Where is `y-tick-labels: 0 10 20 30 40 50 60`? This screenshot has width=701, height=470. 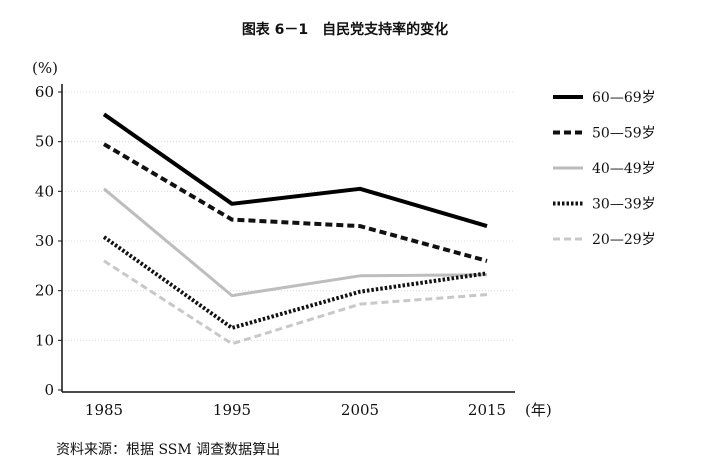
y-tick-labels: 0 10 20 30 40 50 60 is located at coordinates (48, 241).